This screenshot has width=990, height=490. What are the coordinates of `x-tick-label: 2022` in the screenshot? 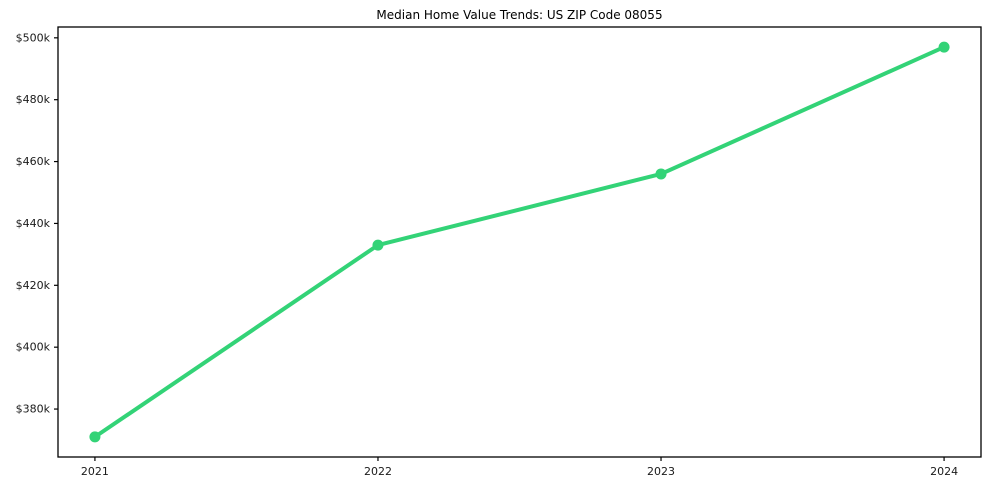 It's located at (378, 471).